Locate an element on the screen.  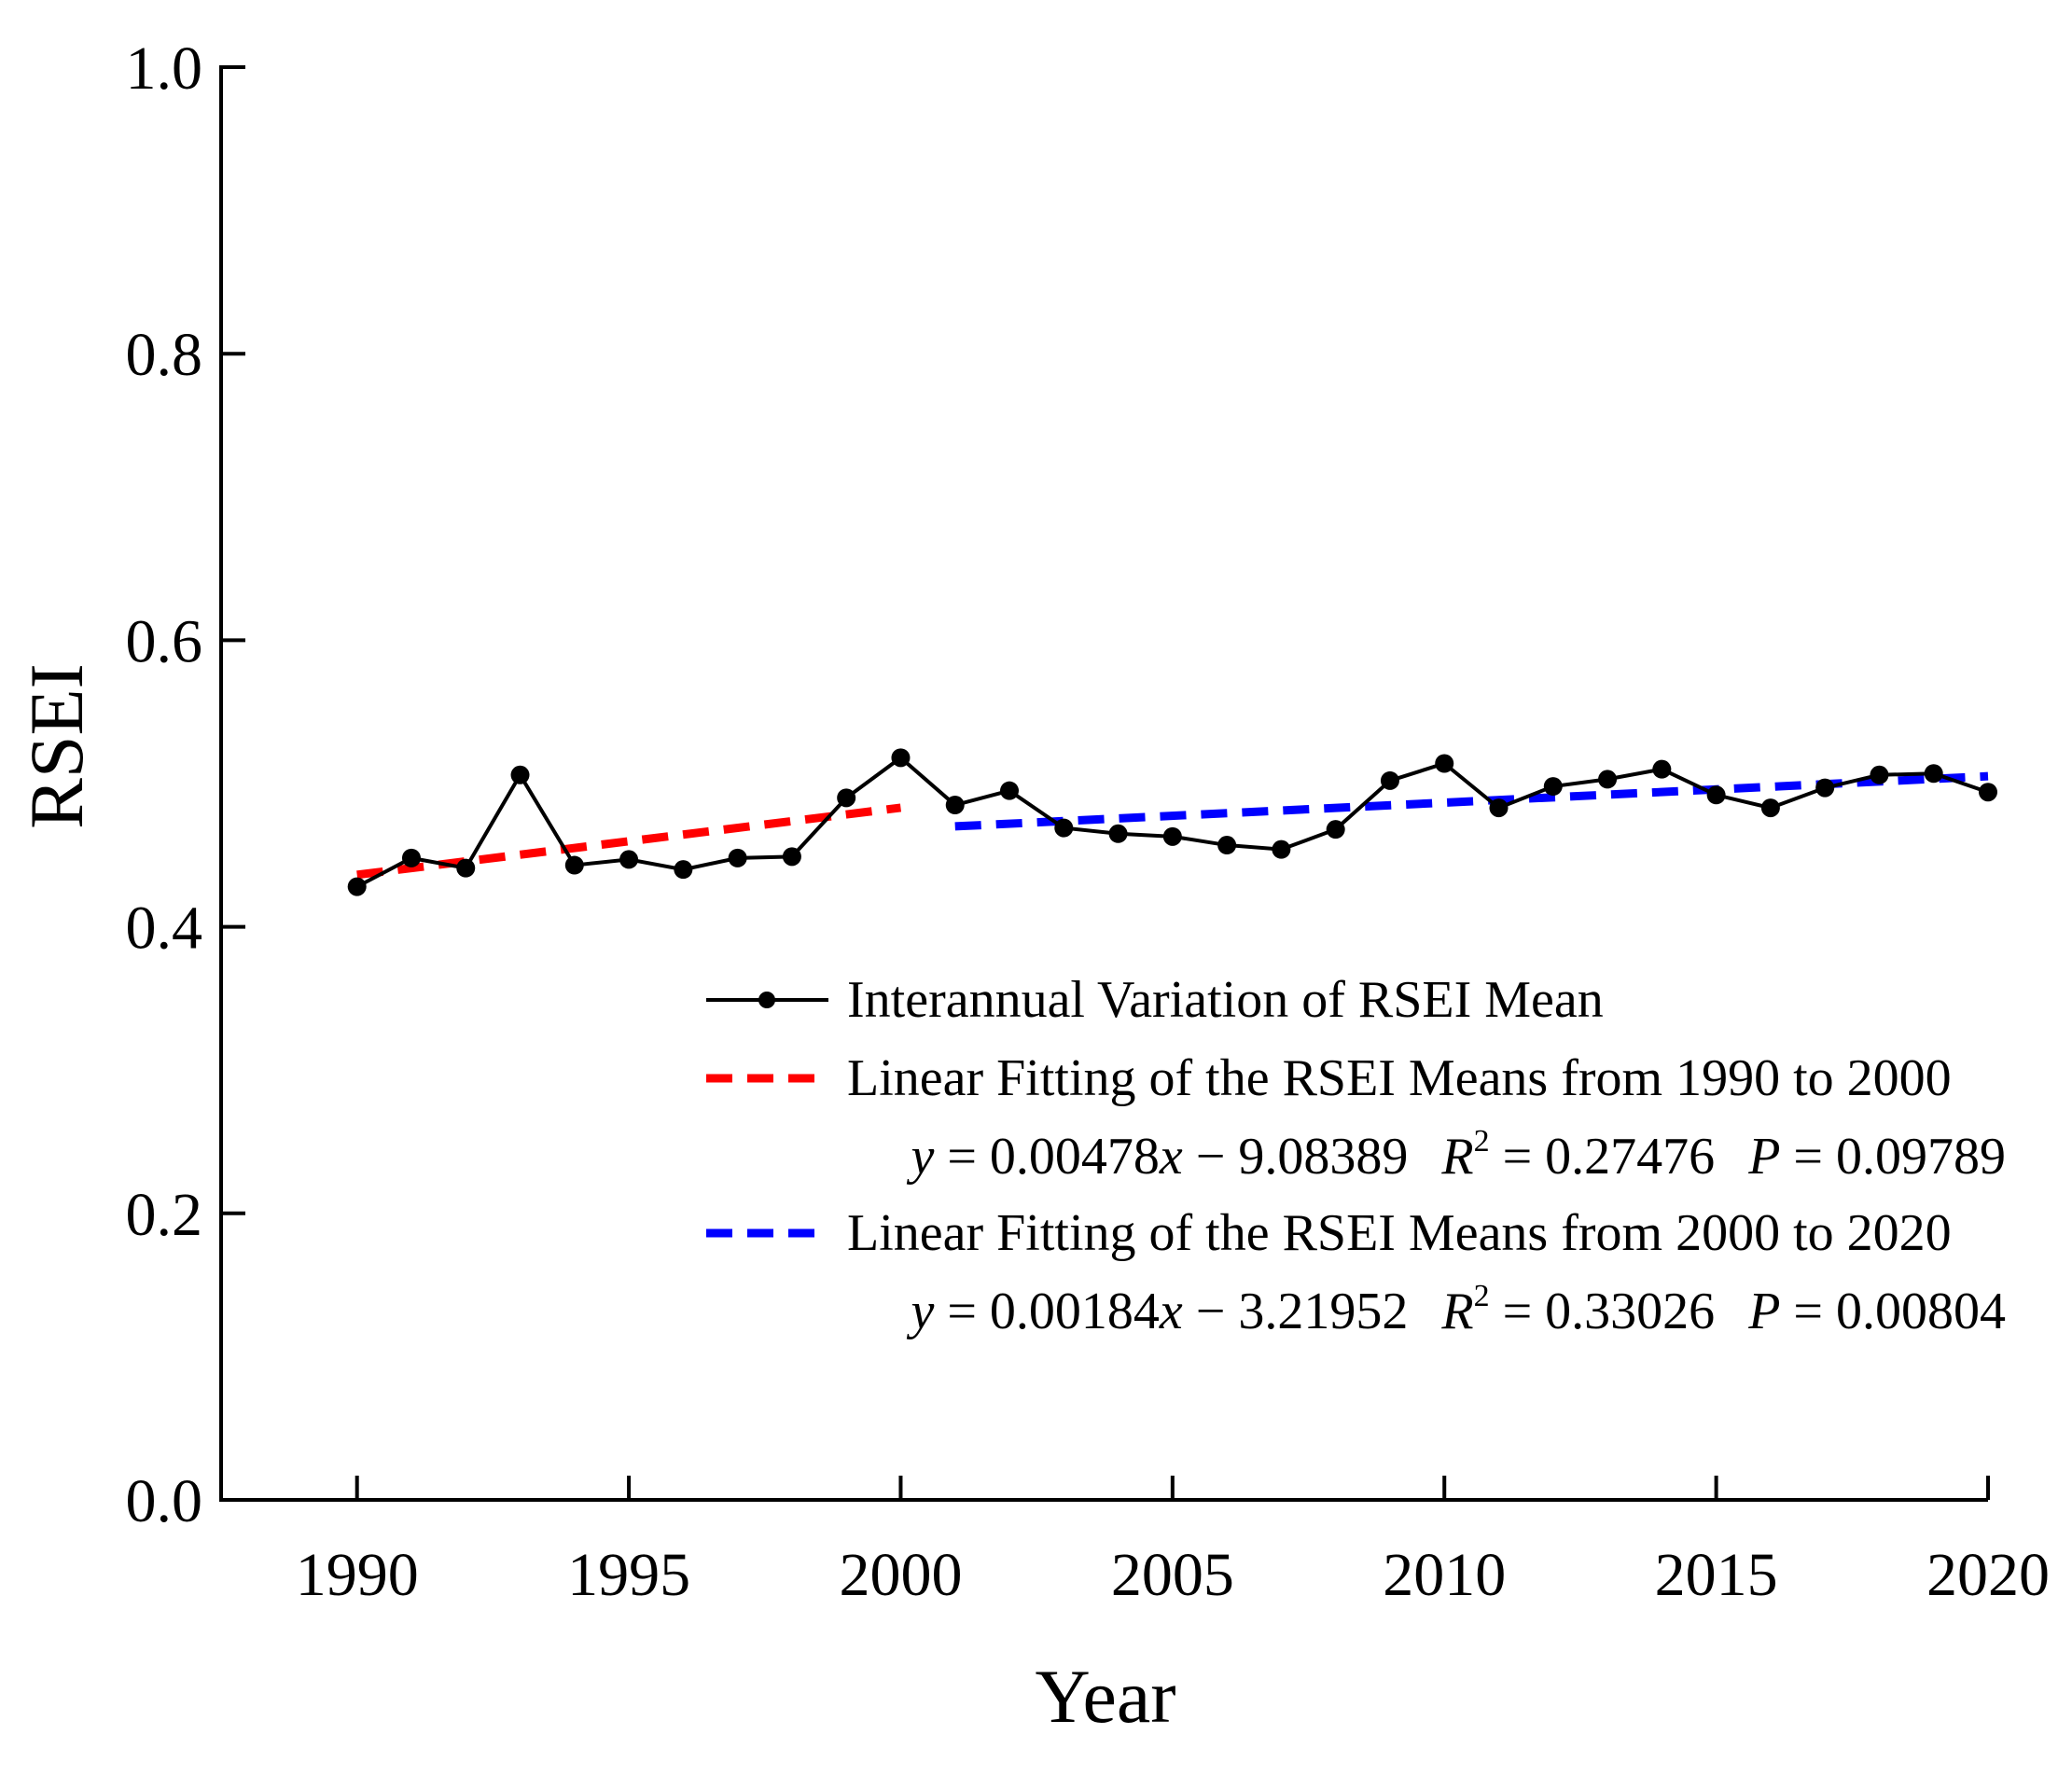
eq1-p-label: P is located at coordinates (1763, 1157).